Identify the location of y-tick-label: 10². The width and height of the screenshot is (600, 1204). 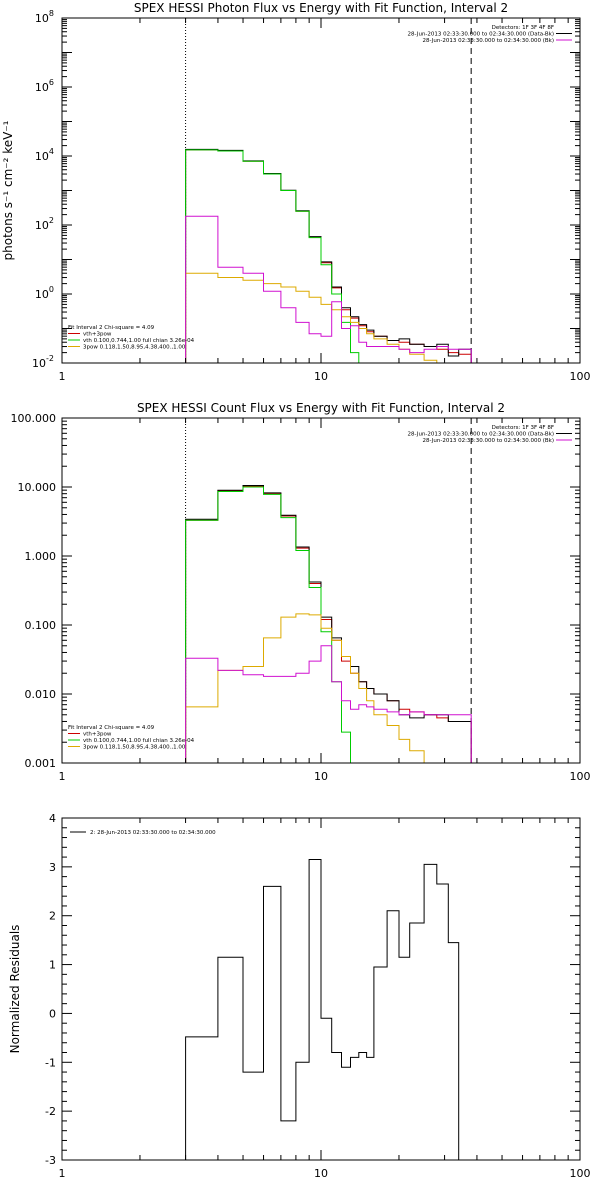
(44, 224).